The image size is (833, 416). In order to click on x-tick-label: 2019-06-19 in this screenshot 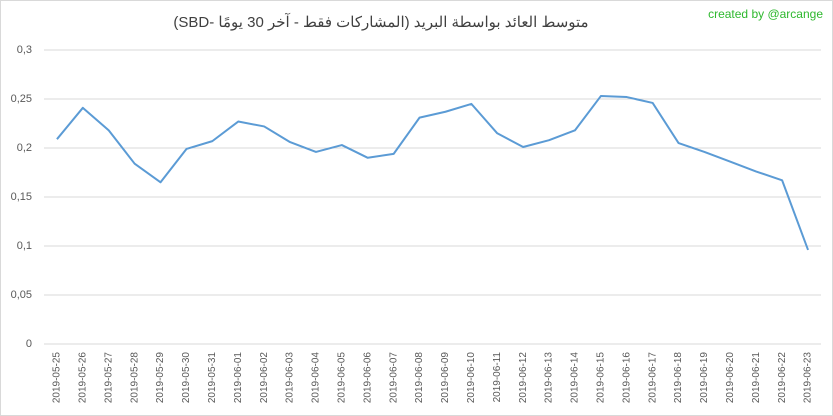, I will do `click(704, 378)`.